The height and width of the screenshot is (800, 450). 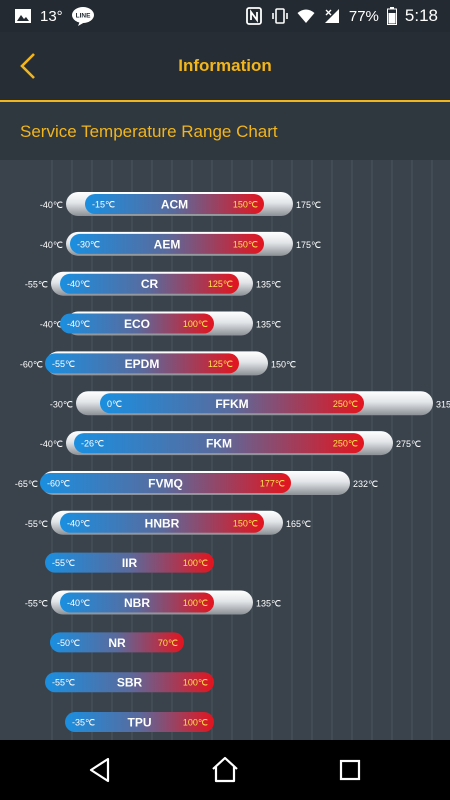 I want to click on max-temp-label: 315℃, so click(x=443, y=404).